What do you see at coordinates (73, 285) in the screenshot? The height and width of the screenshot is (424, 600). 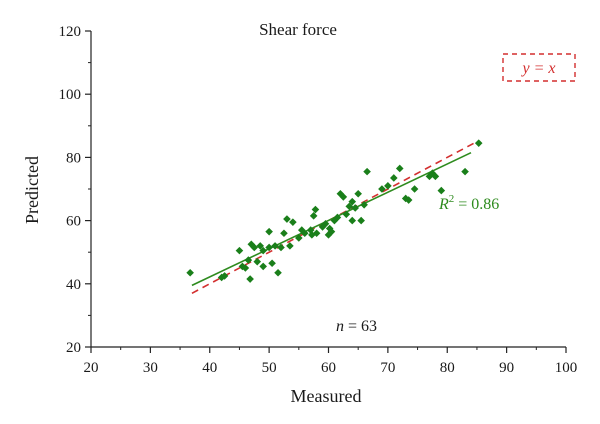 I see `y-tick-label: 40` at bounding box center [73, 285].